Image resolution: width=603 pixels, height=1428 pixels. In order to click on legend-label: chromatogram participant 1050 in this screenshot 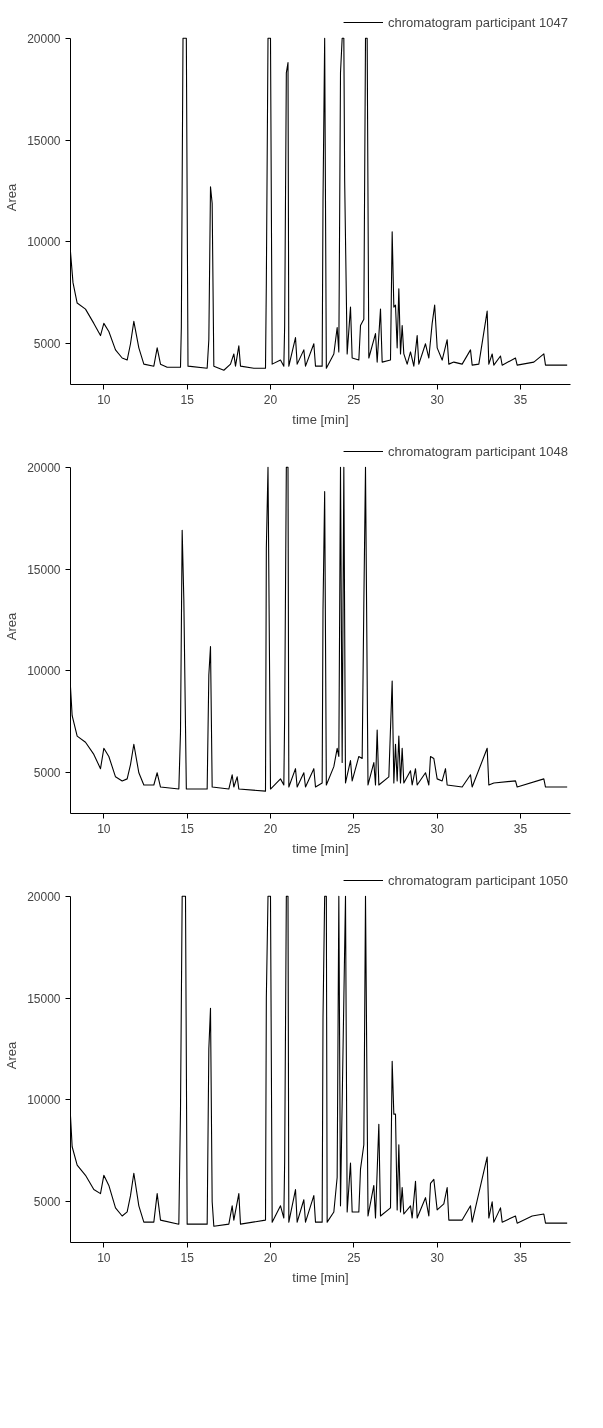, I will do `click(478, 880)`.